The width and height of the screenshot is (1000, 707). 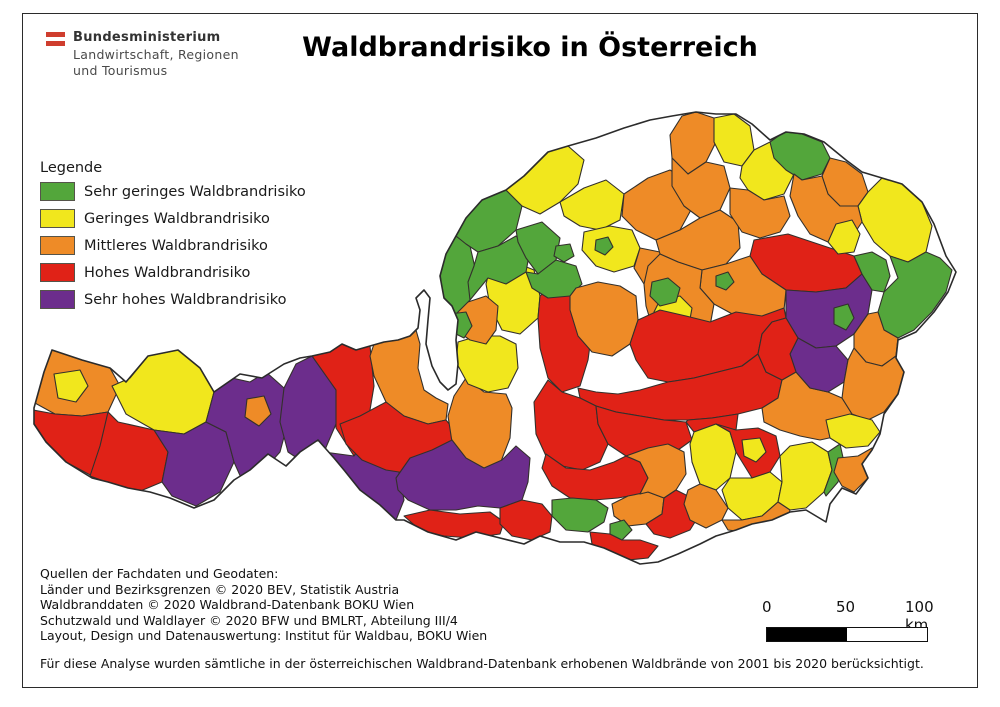 What do you see at coordinates (57, 191) in the screenshot?
I see `legend-swatch-g` at bounding box center [57, 191].